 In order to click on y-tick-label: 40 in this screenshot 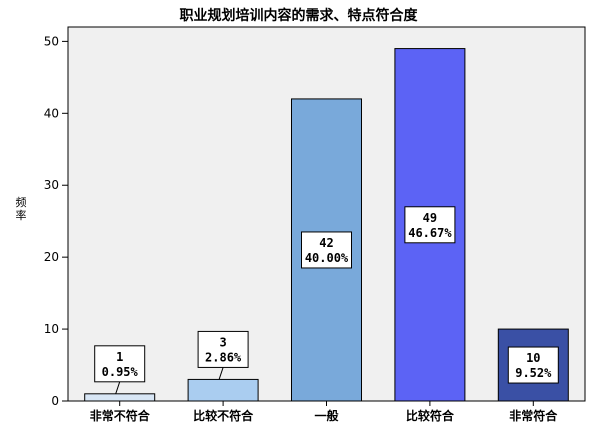, I will do `click(51, 113)`.